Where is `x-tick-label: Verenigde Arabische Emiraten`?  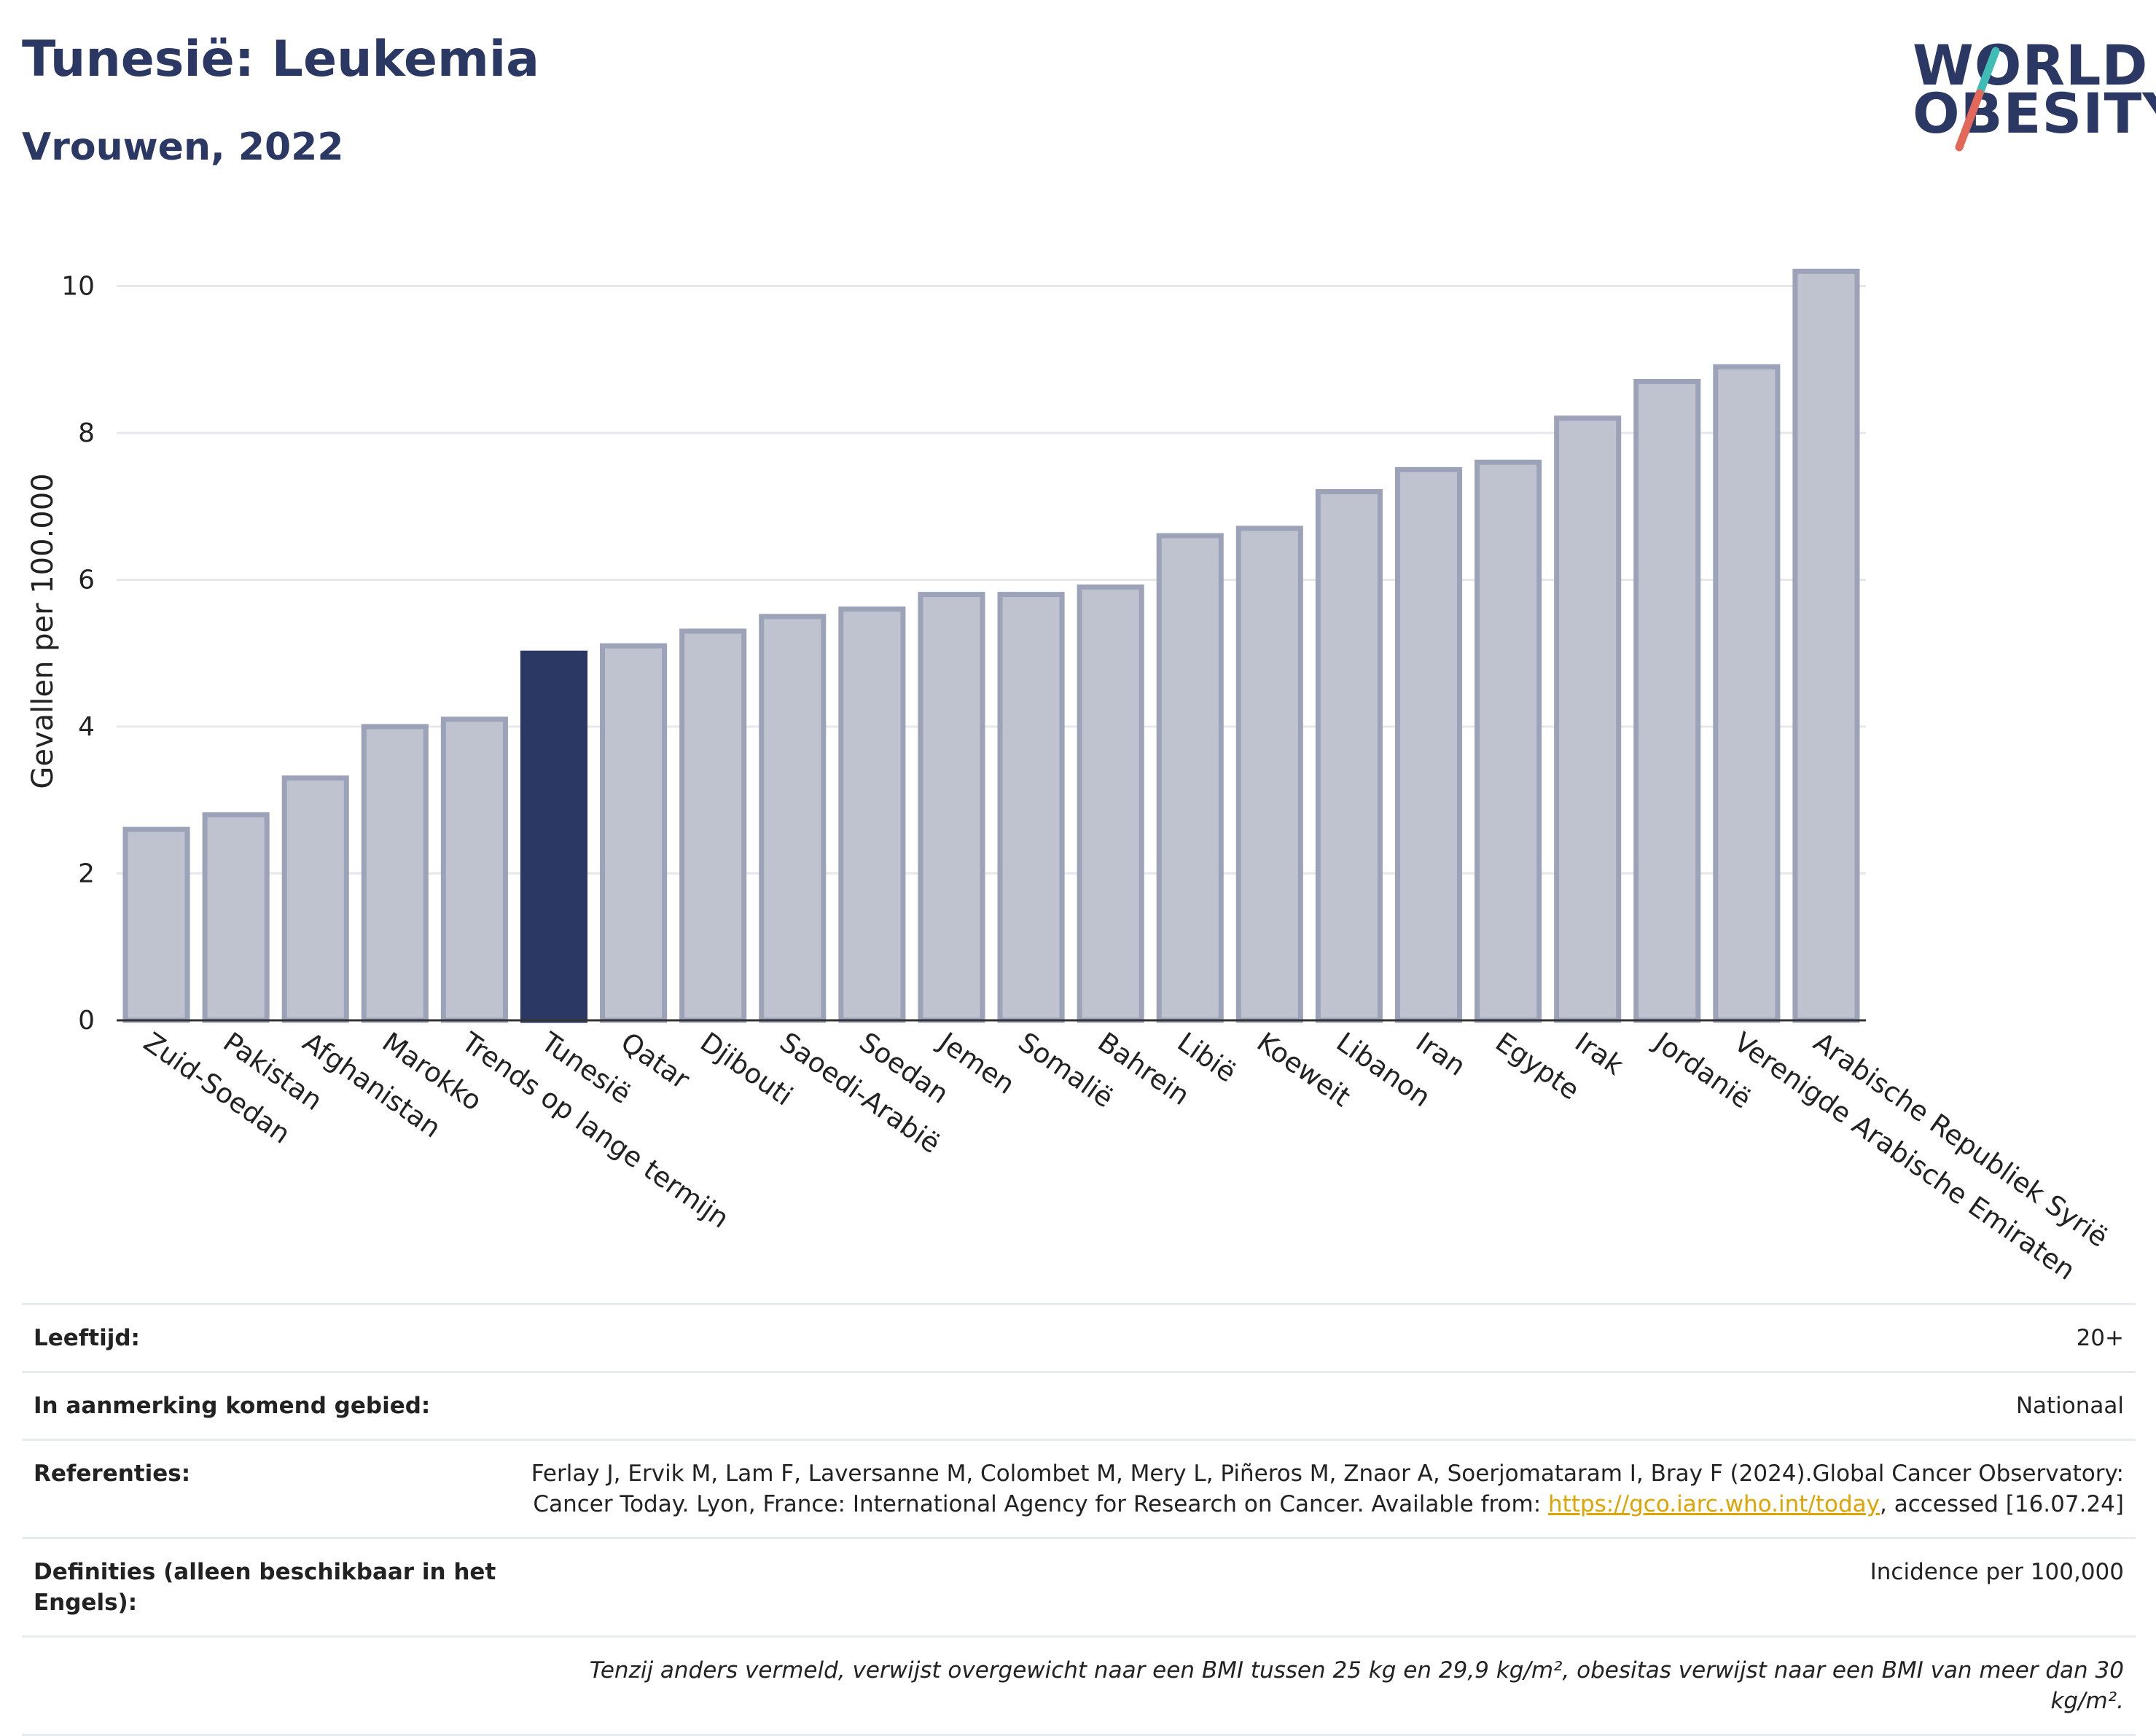 x-tick-label: Verenigde Arabische Emiraten is located at coordinates (1905, 1155).